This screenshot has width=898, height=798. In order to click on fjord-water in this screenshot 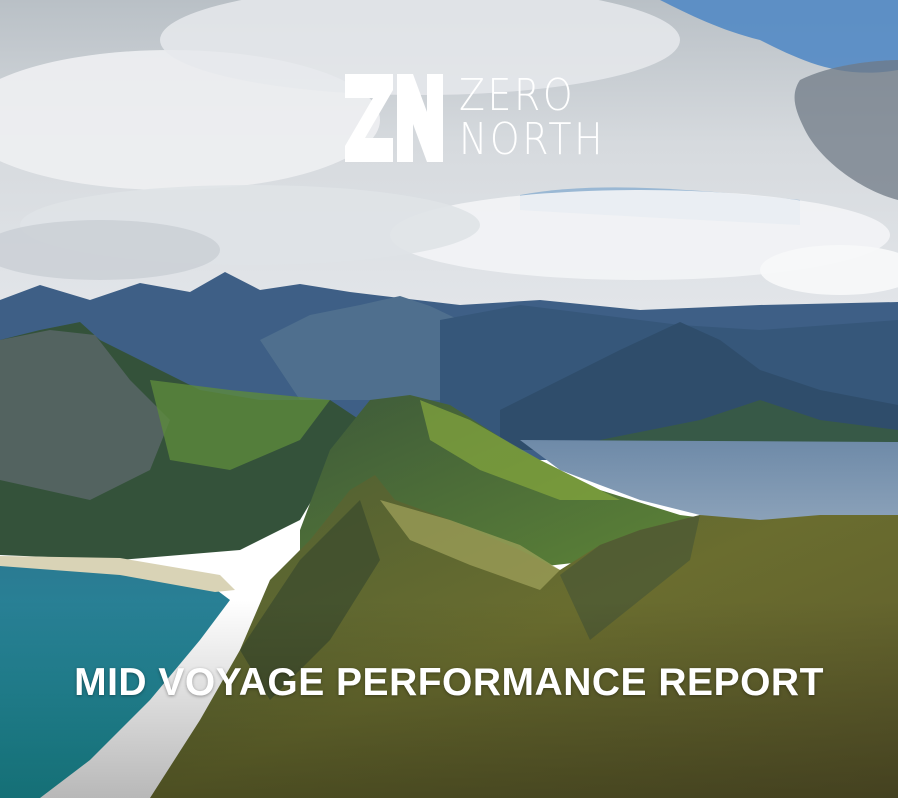, I will do `click(709, 485)`.